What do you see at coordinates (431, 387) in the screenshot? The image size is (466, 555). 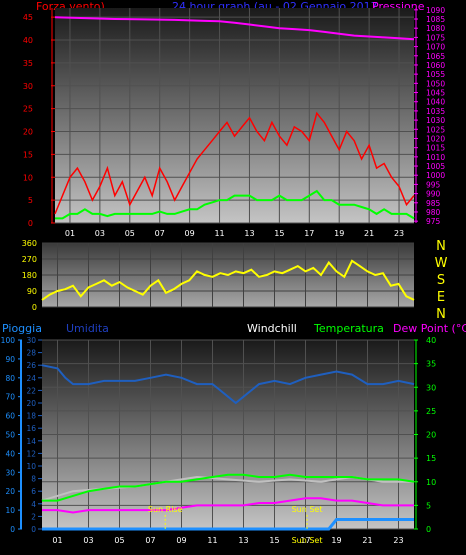 I see `y-right-tick-label: 30` at bounding box center [431, 387].